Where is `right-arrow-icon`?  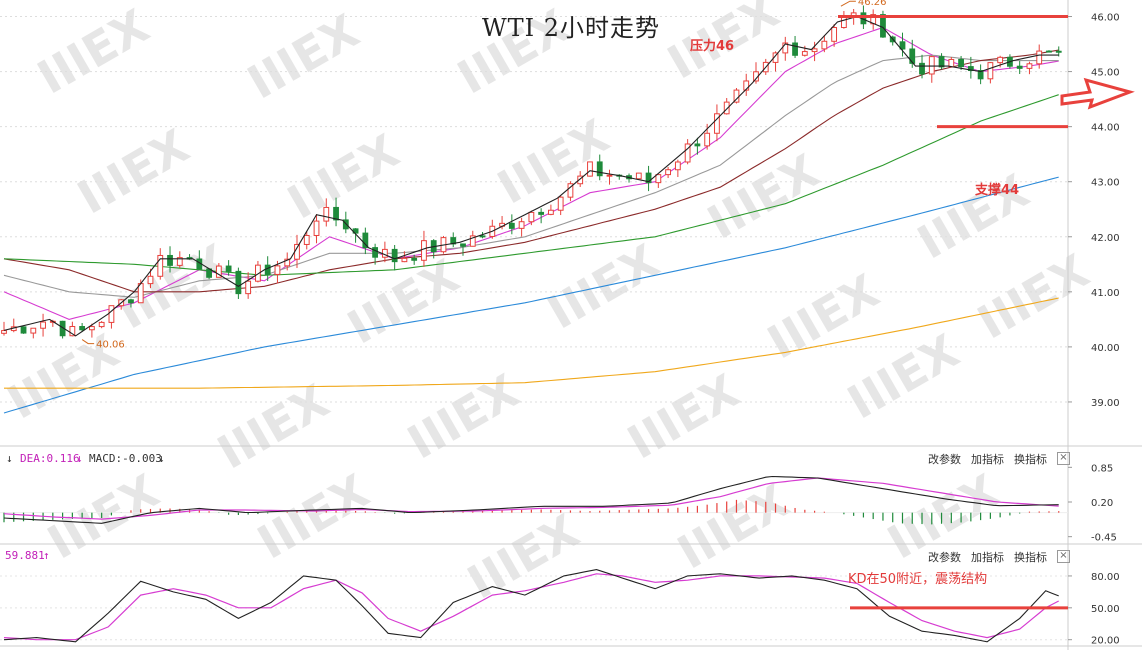 right-arrow-icon is located at coordinates (1097, 93).